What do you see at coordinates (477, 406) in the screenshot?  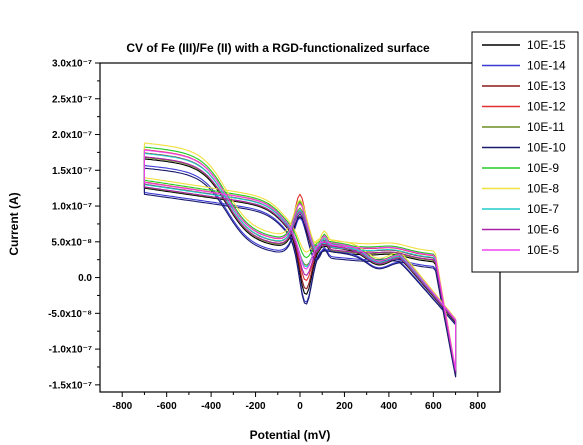 I see `x-tick-label: 800` at bounding box center [477, 406].